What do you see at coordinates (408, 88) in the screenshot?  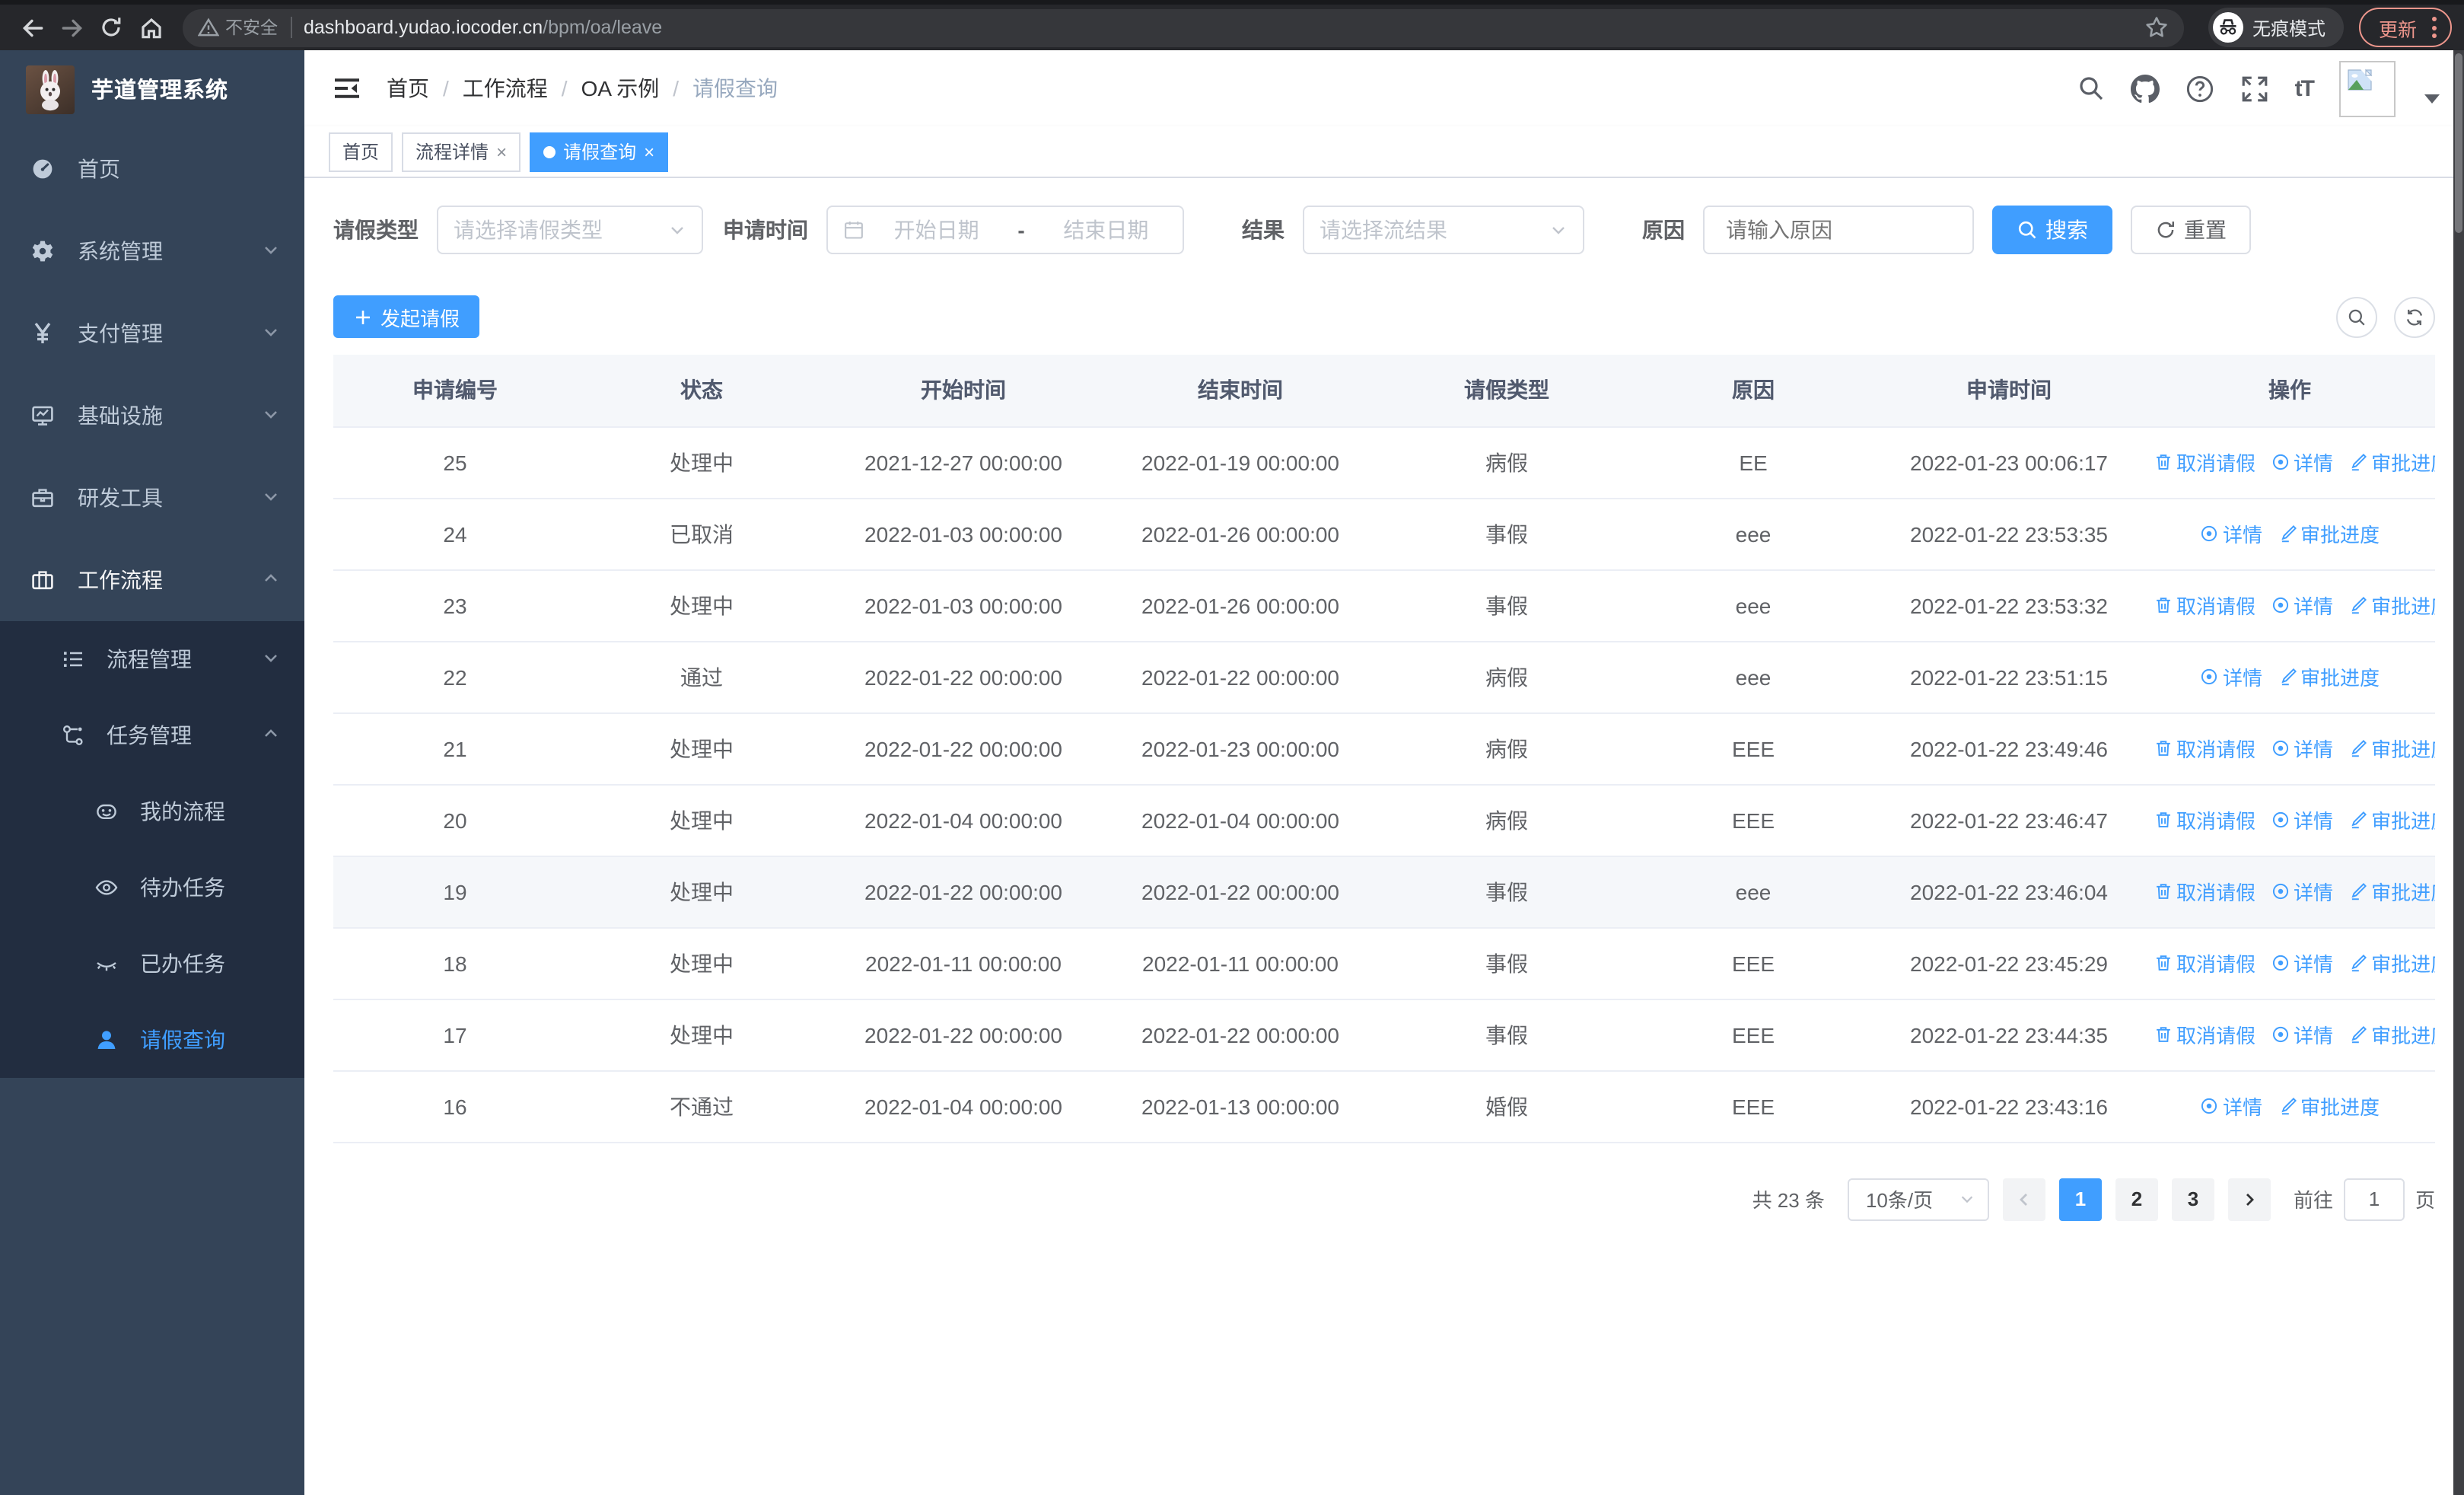 I see `breadcrumb-home: 首页` at bounding box center [408, 88].